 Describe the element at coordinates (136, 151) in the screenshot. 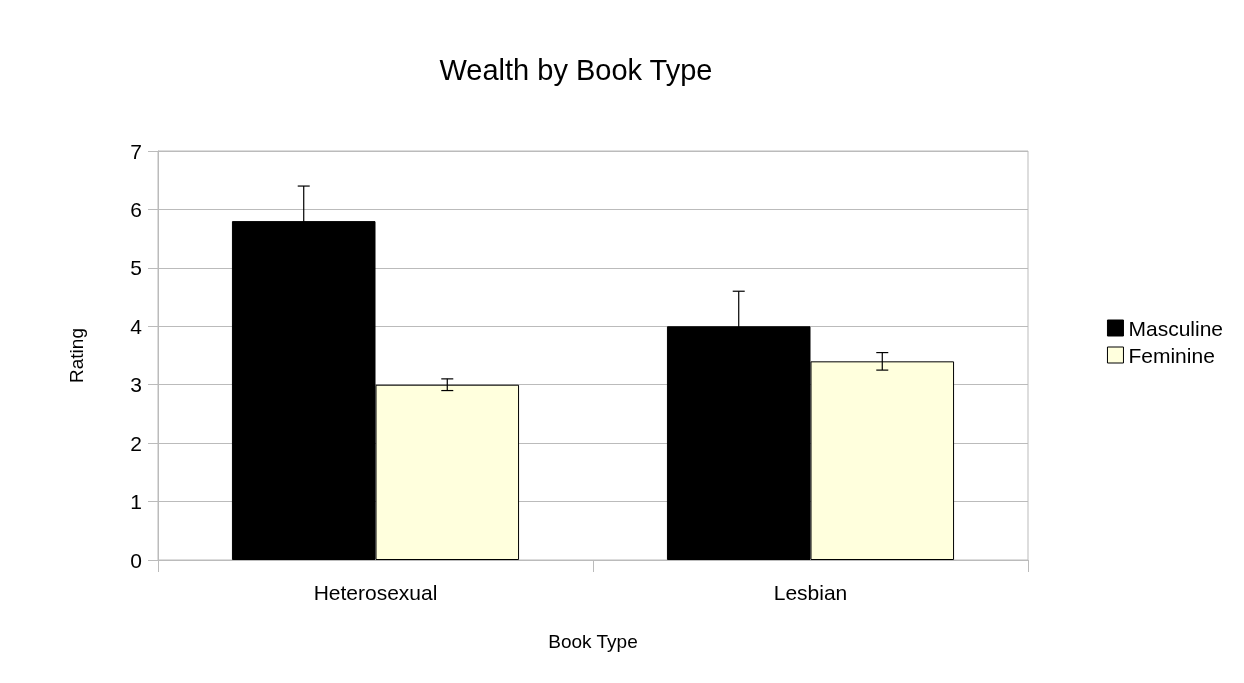

I see `y-tick-label: 7` at that location.